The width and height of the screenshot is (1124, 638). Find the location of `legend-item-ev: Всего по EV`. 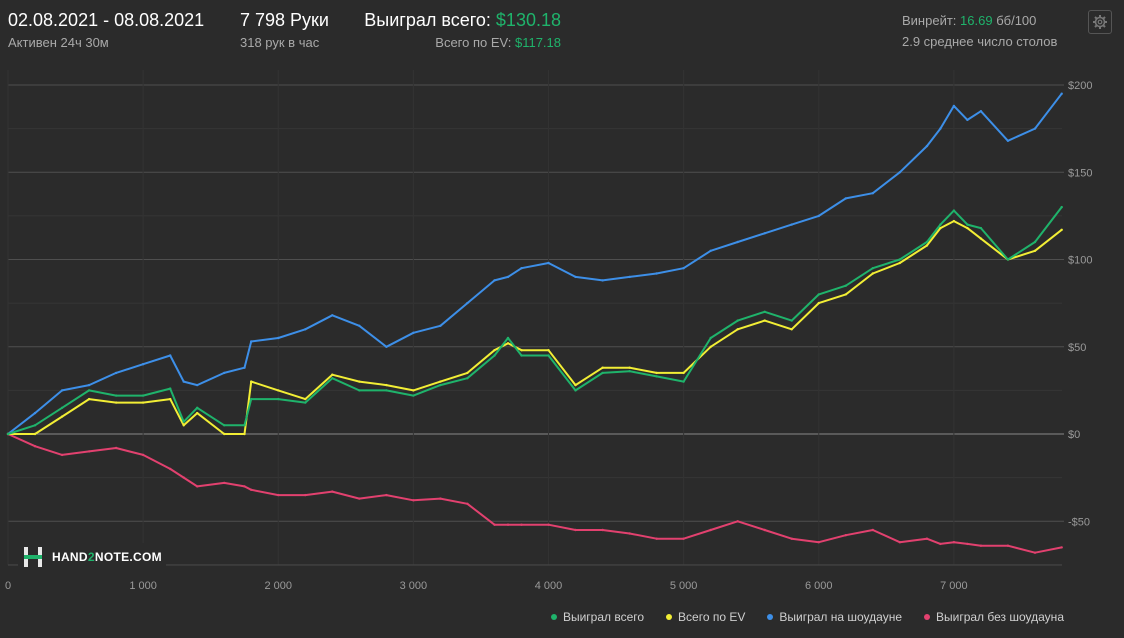

legend-item-ev: Всего по EV is located at coordinates (705, 617).